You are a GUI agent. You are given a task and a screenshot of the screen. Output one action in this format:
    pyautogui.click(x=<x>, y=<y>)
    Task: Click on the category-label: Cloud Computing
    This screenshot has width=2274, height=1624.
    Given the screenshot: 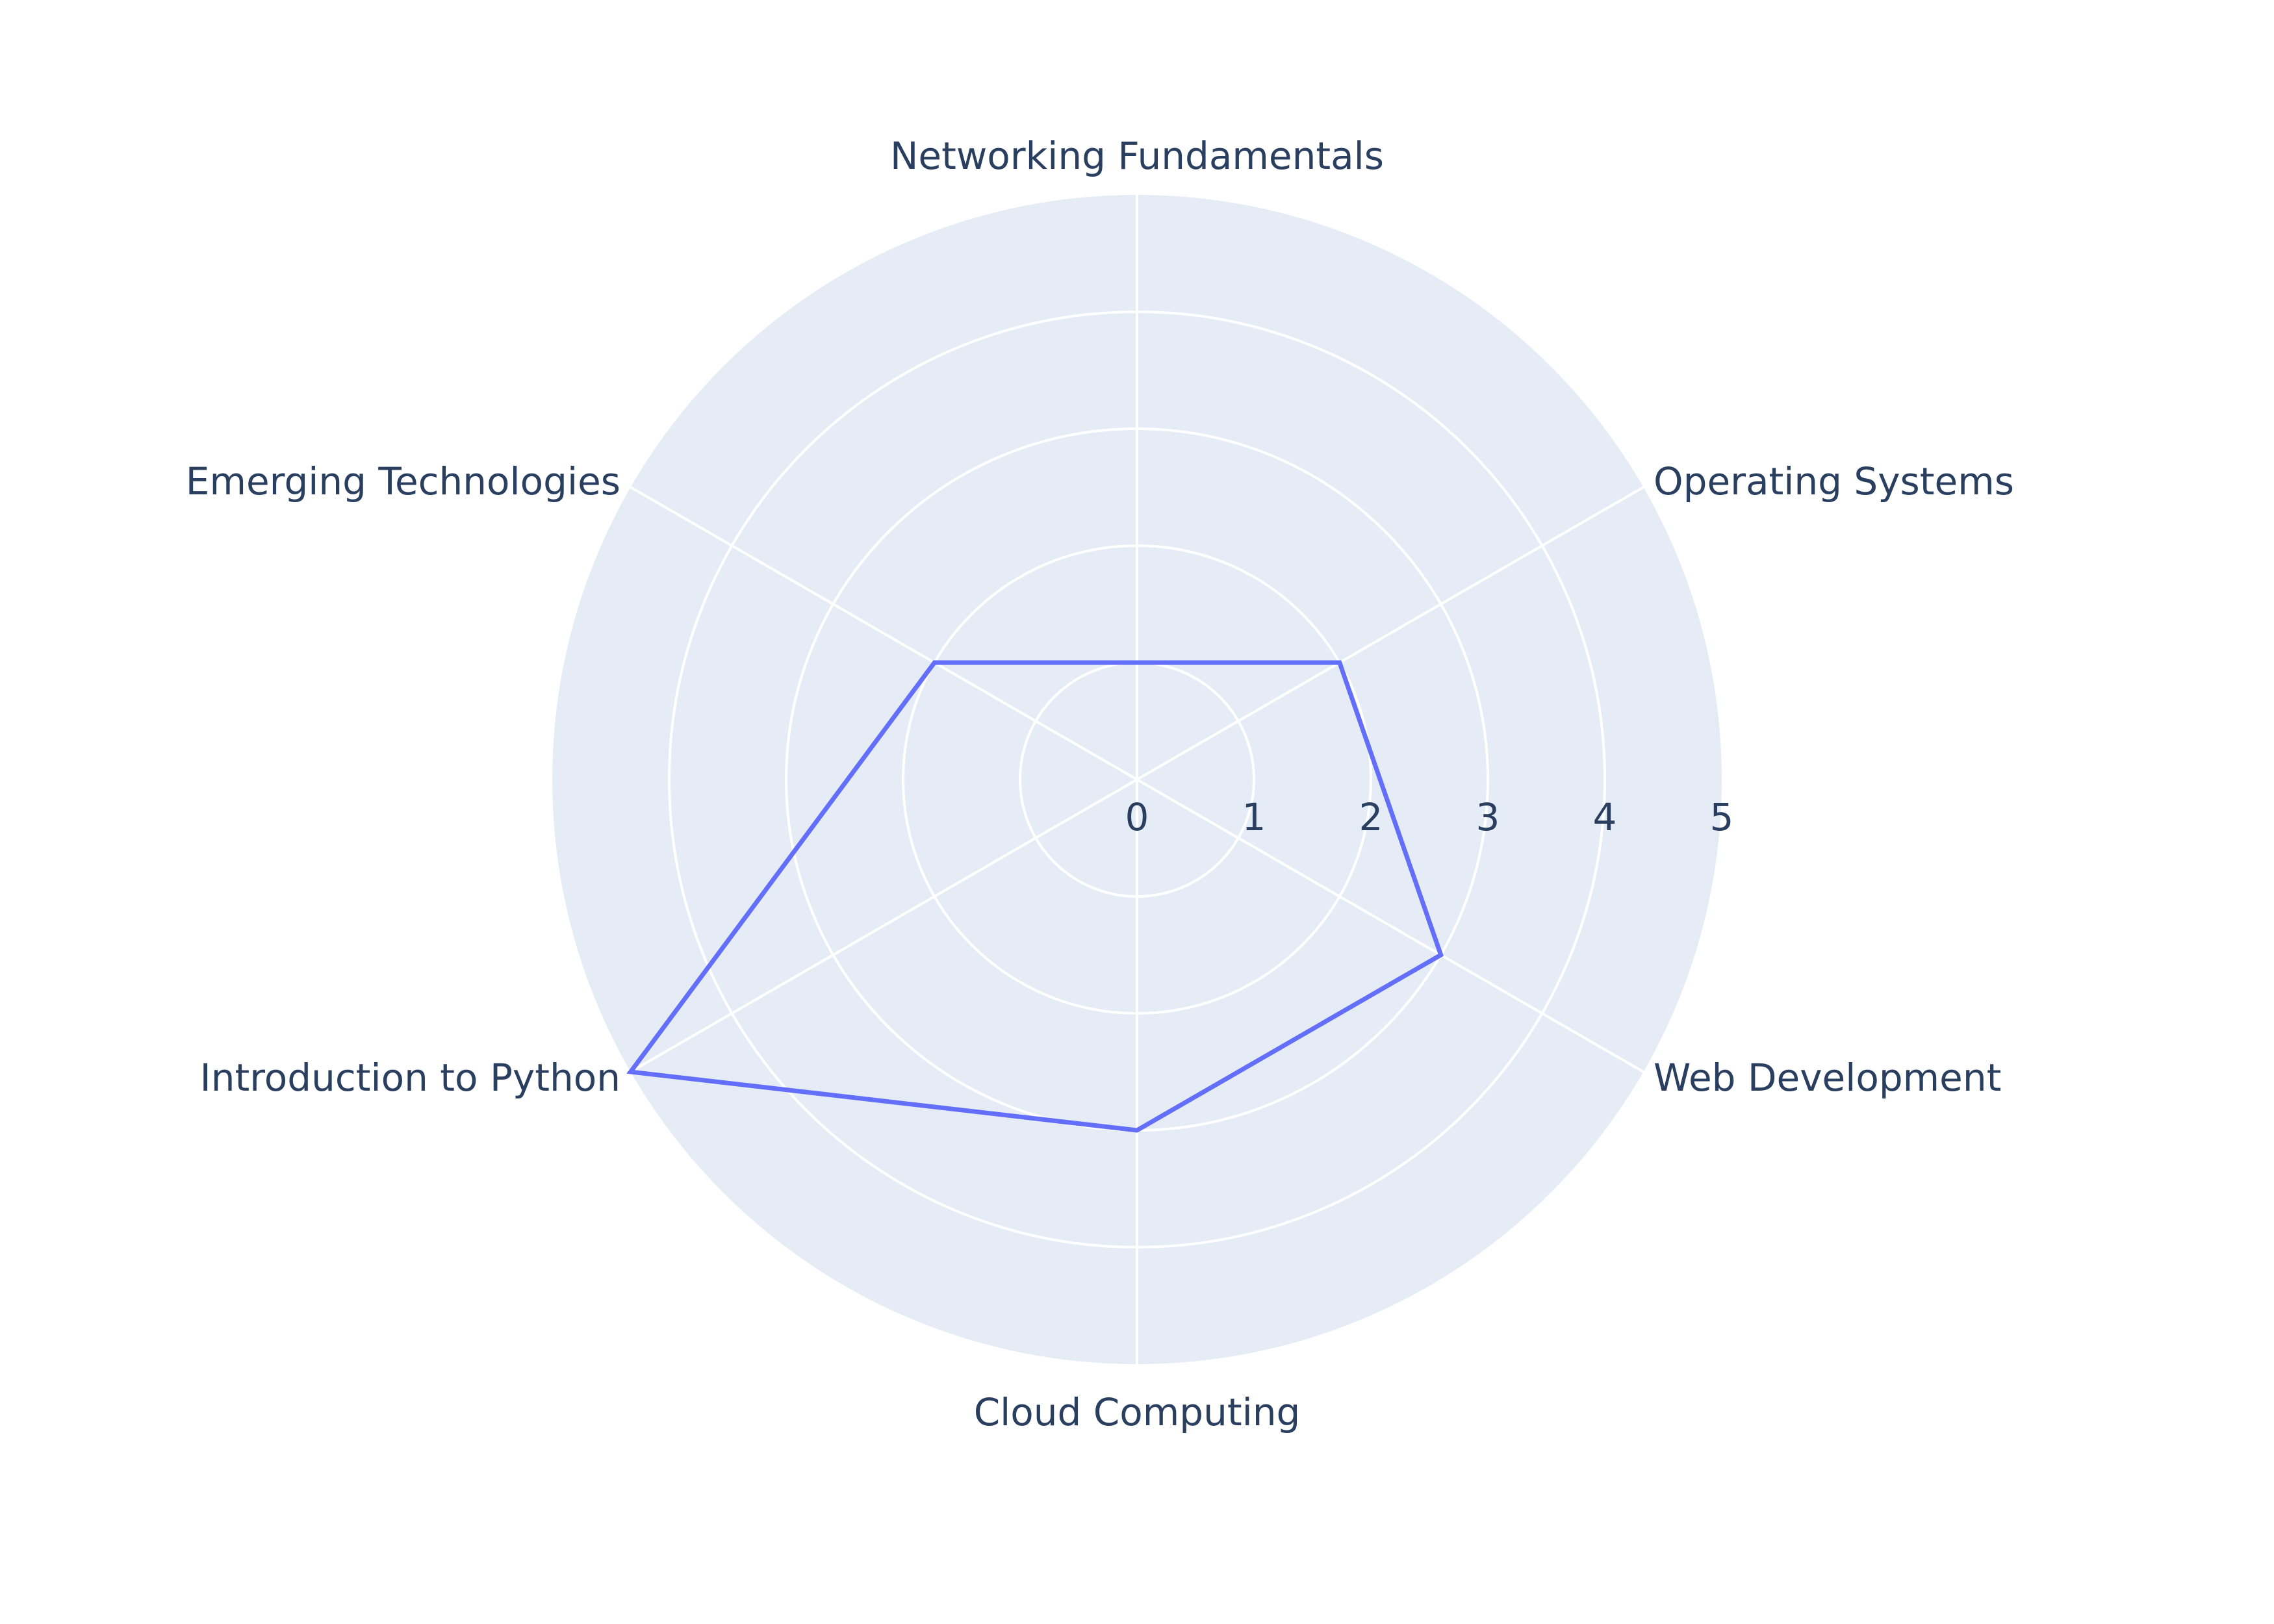 What is the action you would take?
    pyautogui.click(x=1137, y=1412)
    